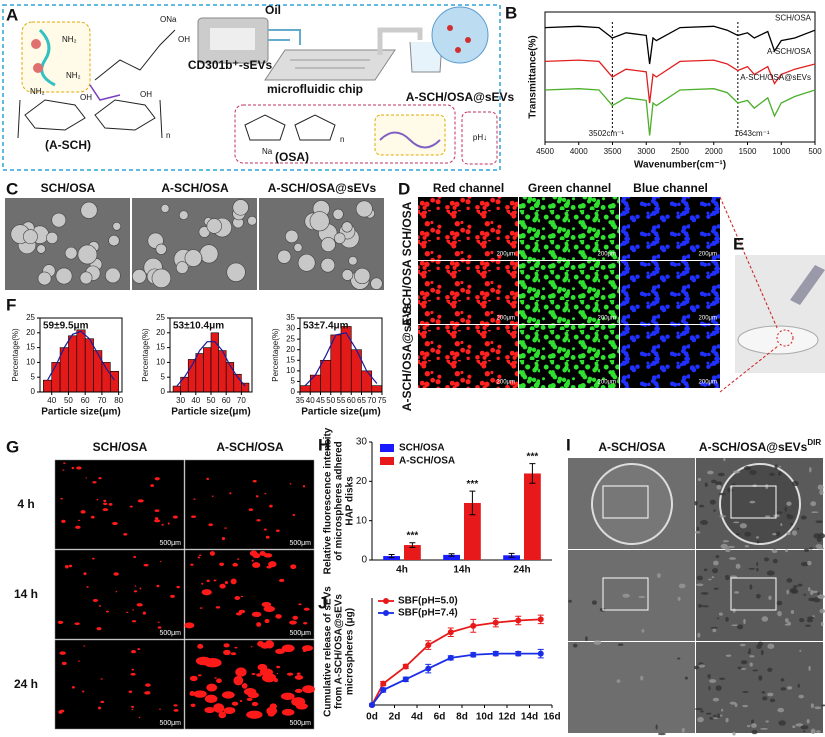 This screenshot has width=825, height=737. Describe the element at coordinates (748, 151) in the screenshot. I see `x-tick-label: 1500` at that location.